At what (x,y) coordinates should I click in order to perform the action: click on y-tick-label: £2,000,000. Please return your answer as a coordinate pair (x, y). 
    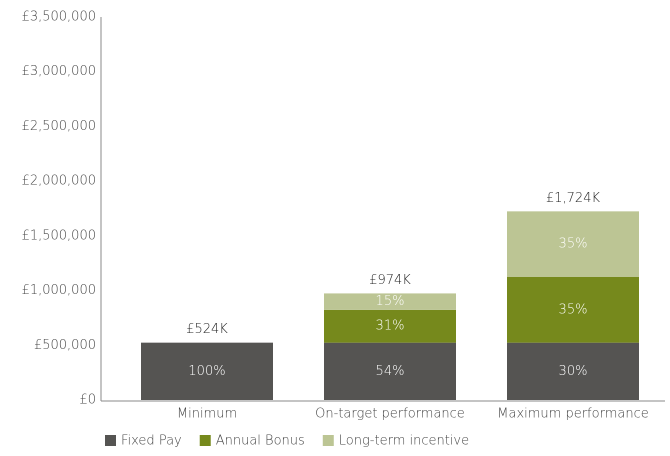
    Looking at the image, I should click on (59, 181).